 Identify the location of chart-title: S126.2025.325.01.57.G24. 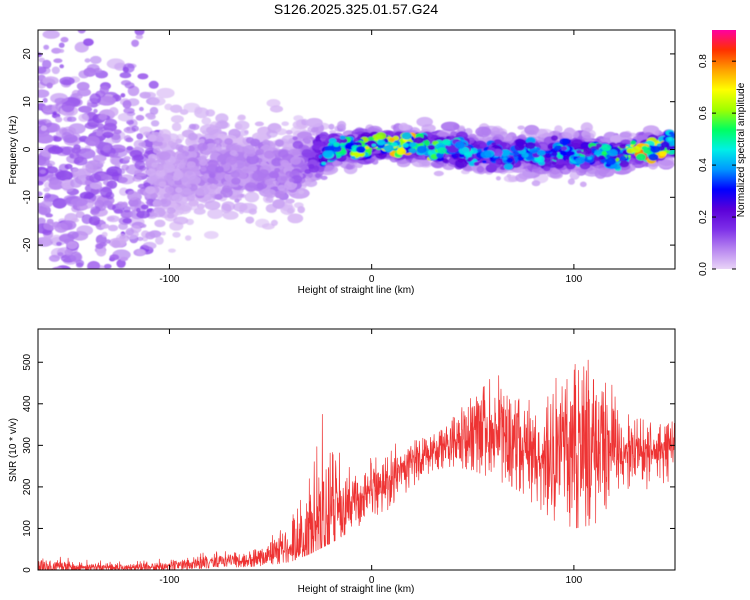
(356, 9).